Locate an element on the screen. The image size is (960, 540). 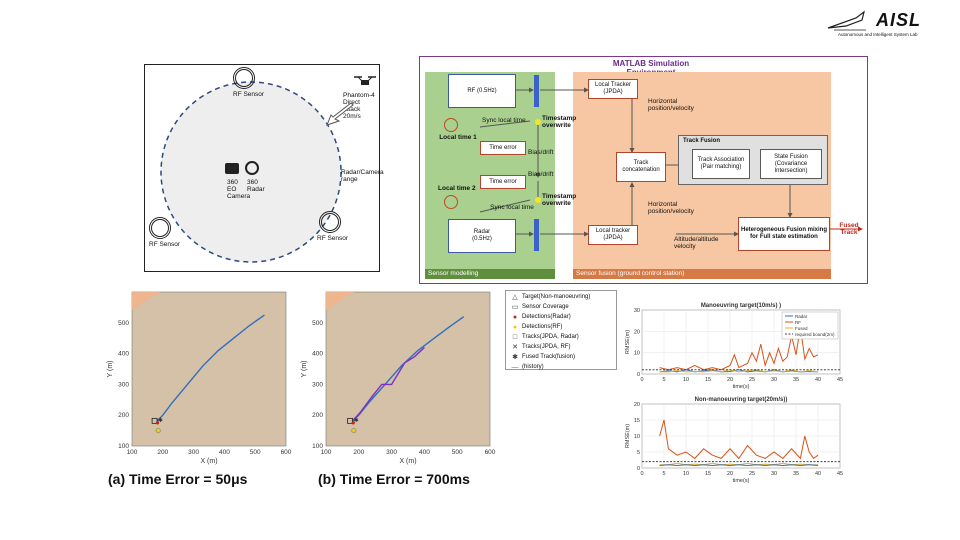
timestamp-bottom-label: Timestamp overwrite is located at coordinates (559, 200).